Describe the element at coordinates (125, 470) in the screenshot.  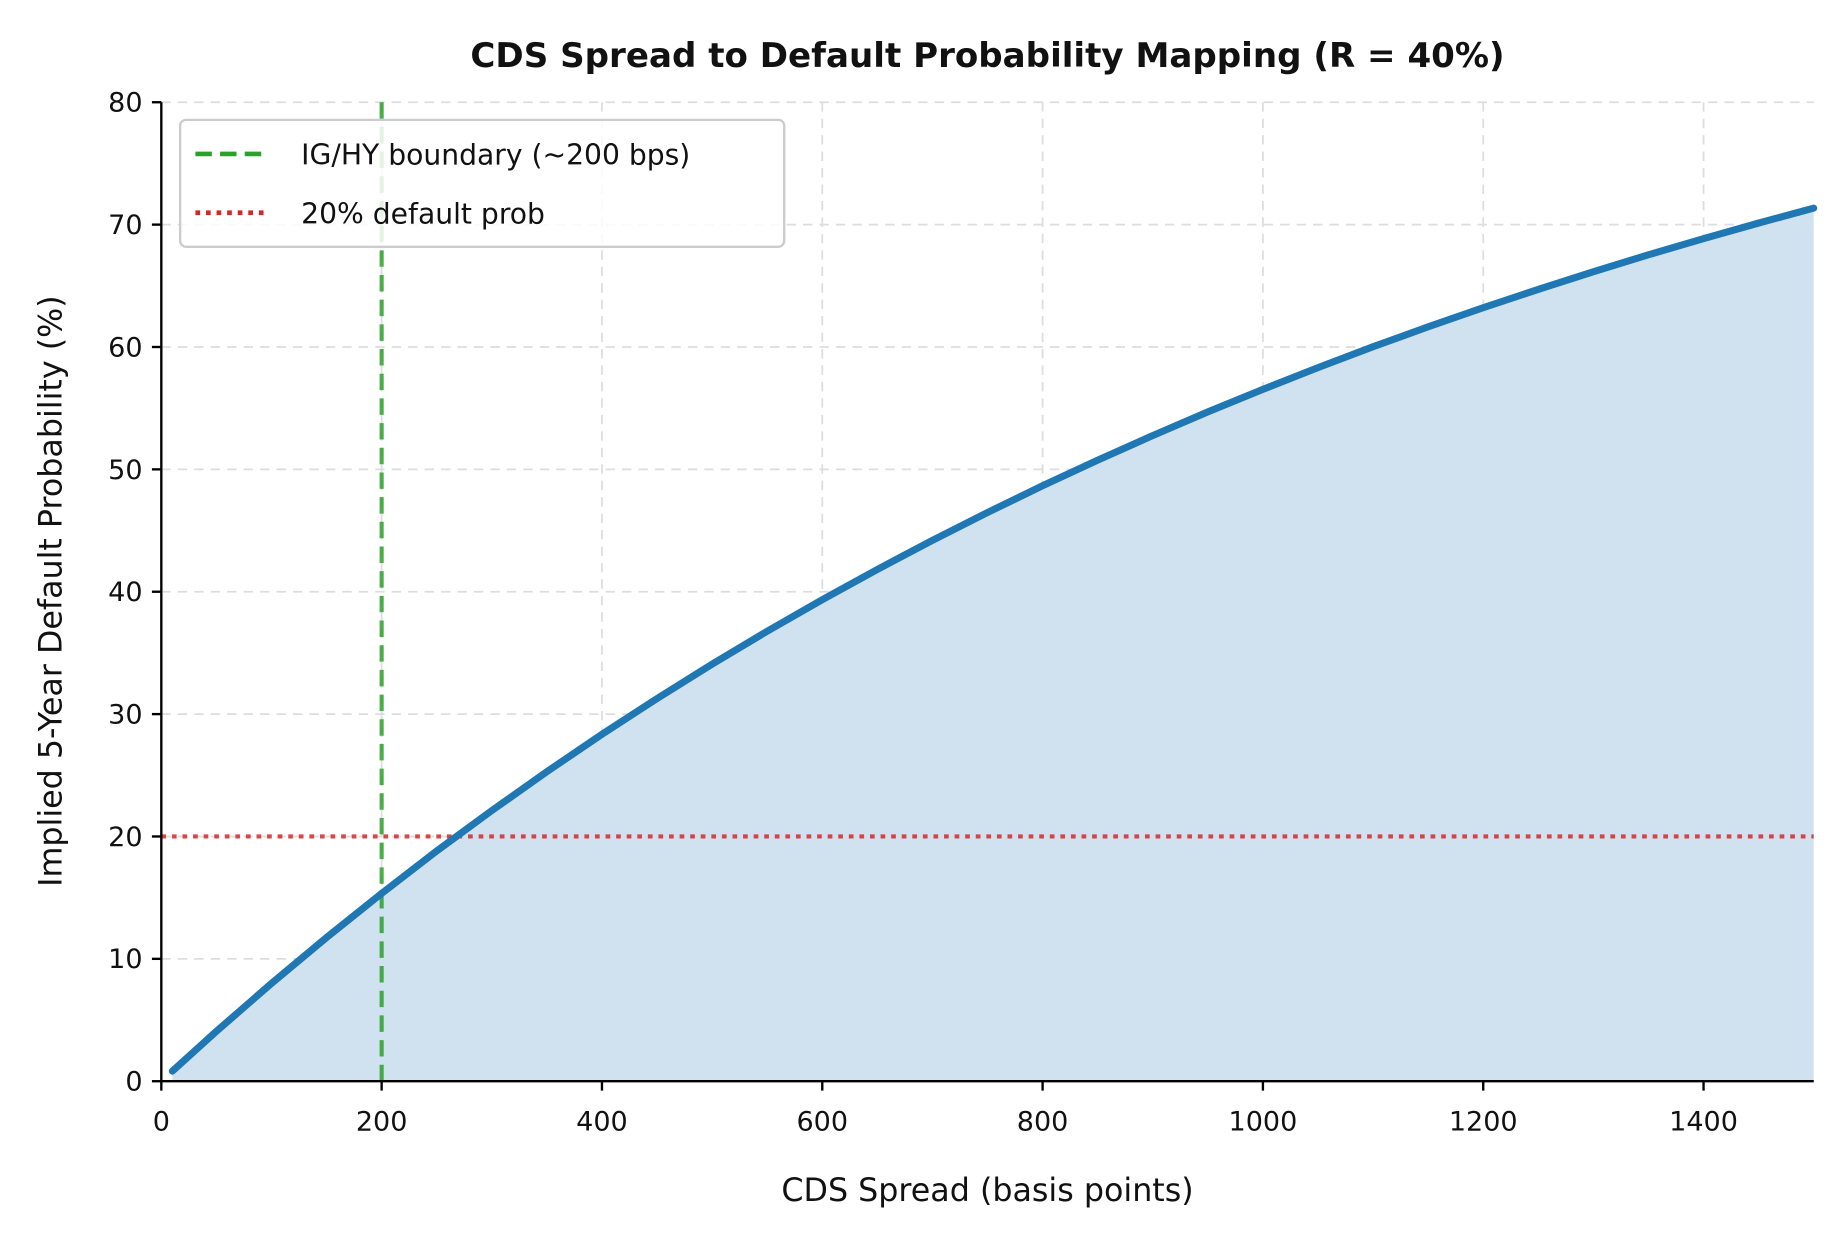
I see `y-tick-label: 50` at that location.